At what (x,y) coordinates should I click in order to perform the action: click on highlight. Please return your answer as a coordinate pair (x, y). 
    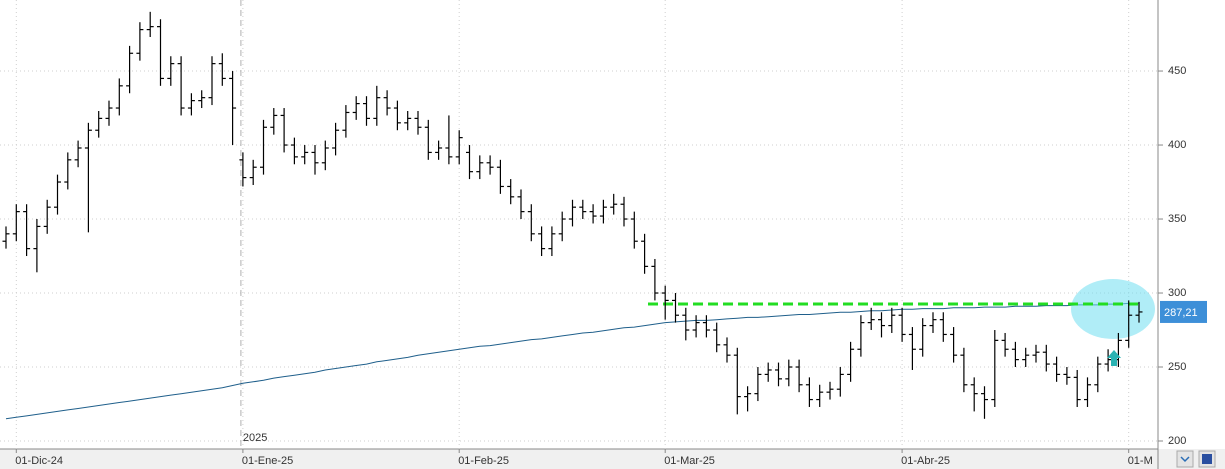
    Looking at the image, I should click on (1113, 309).